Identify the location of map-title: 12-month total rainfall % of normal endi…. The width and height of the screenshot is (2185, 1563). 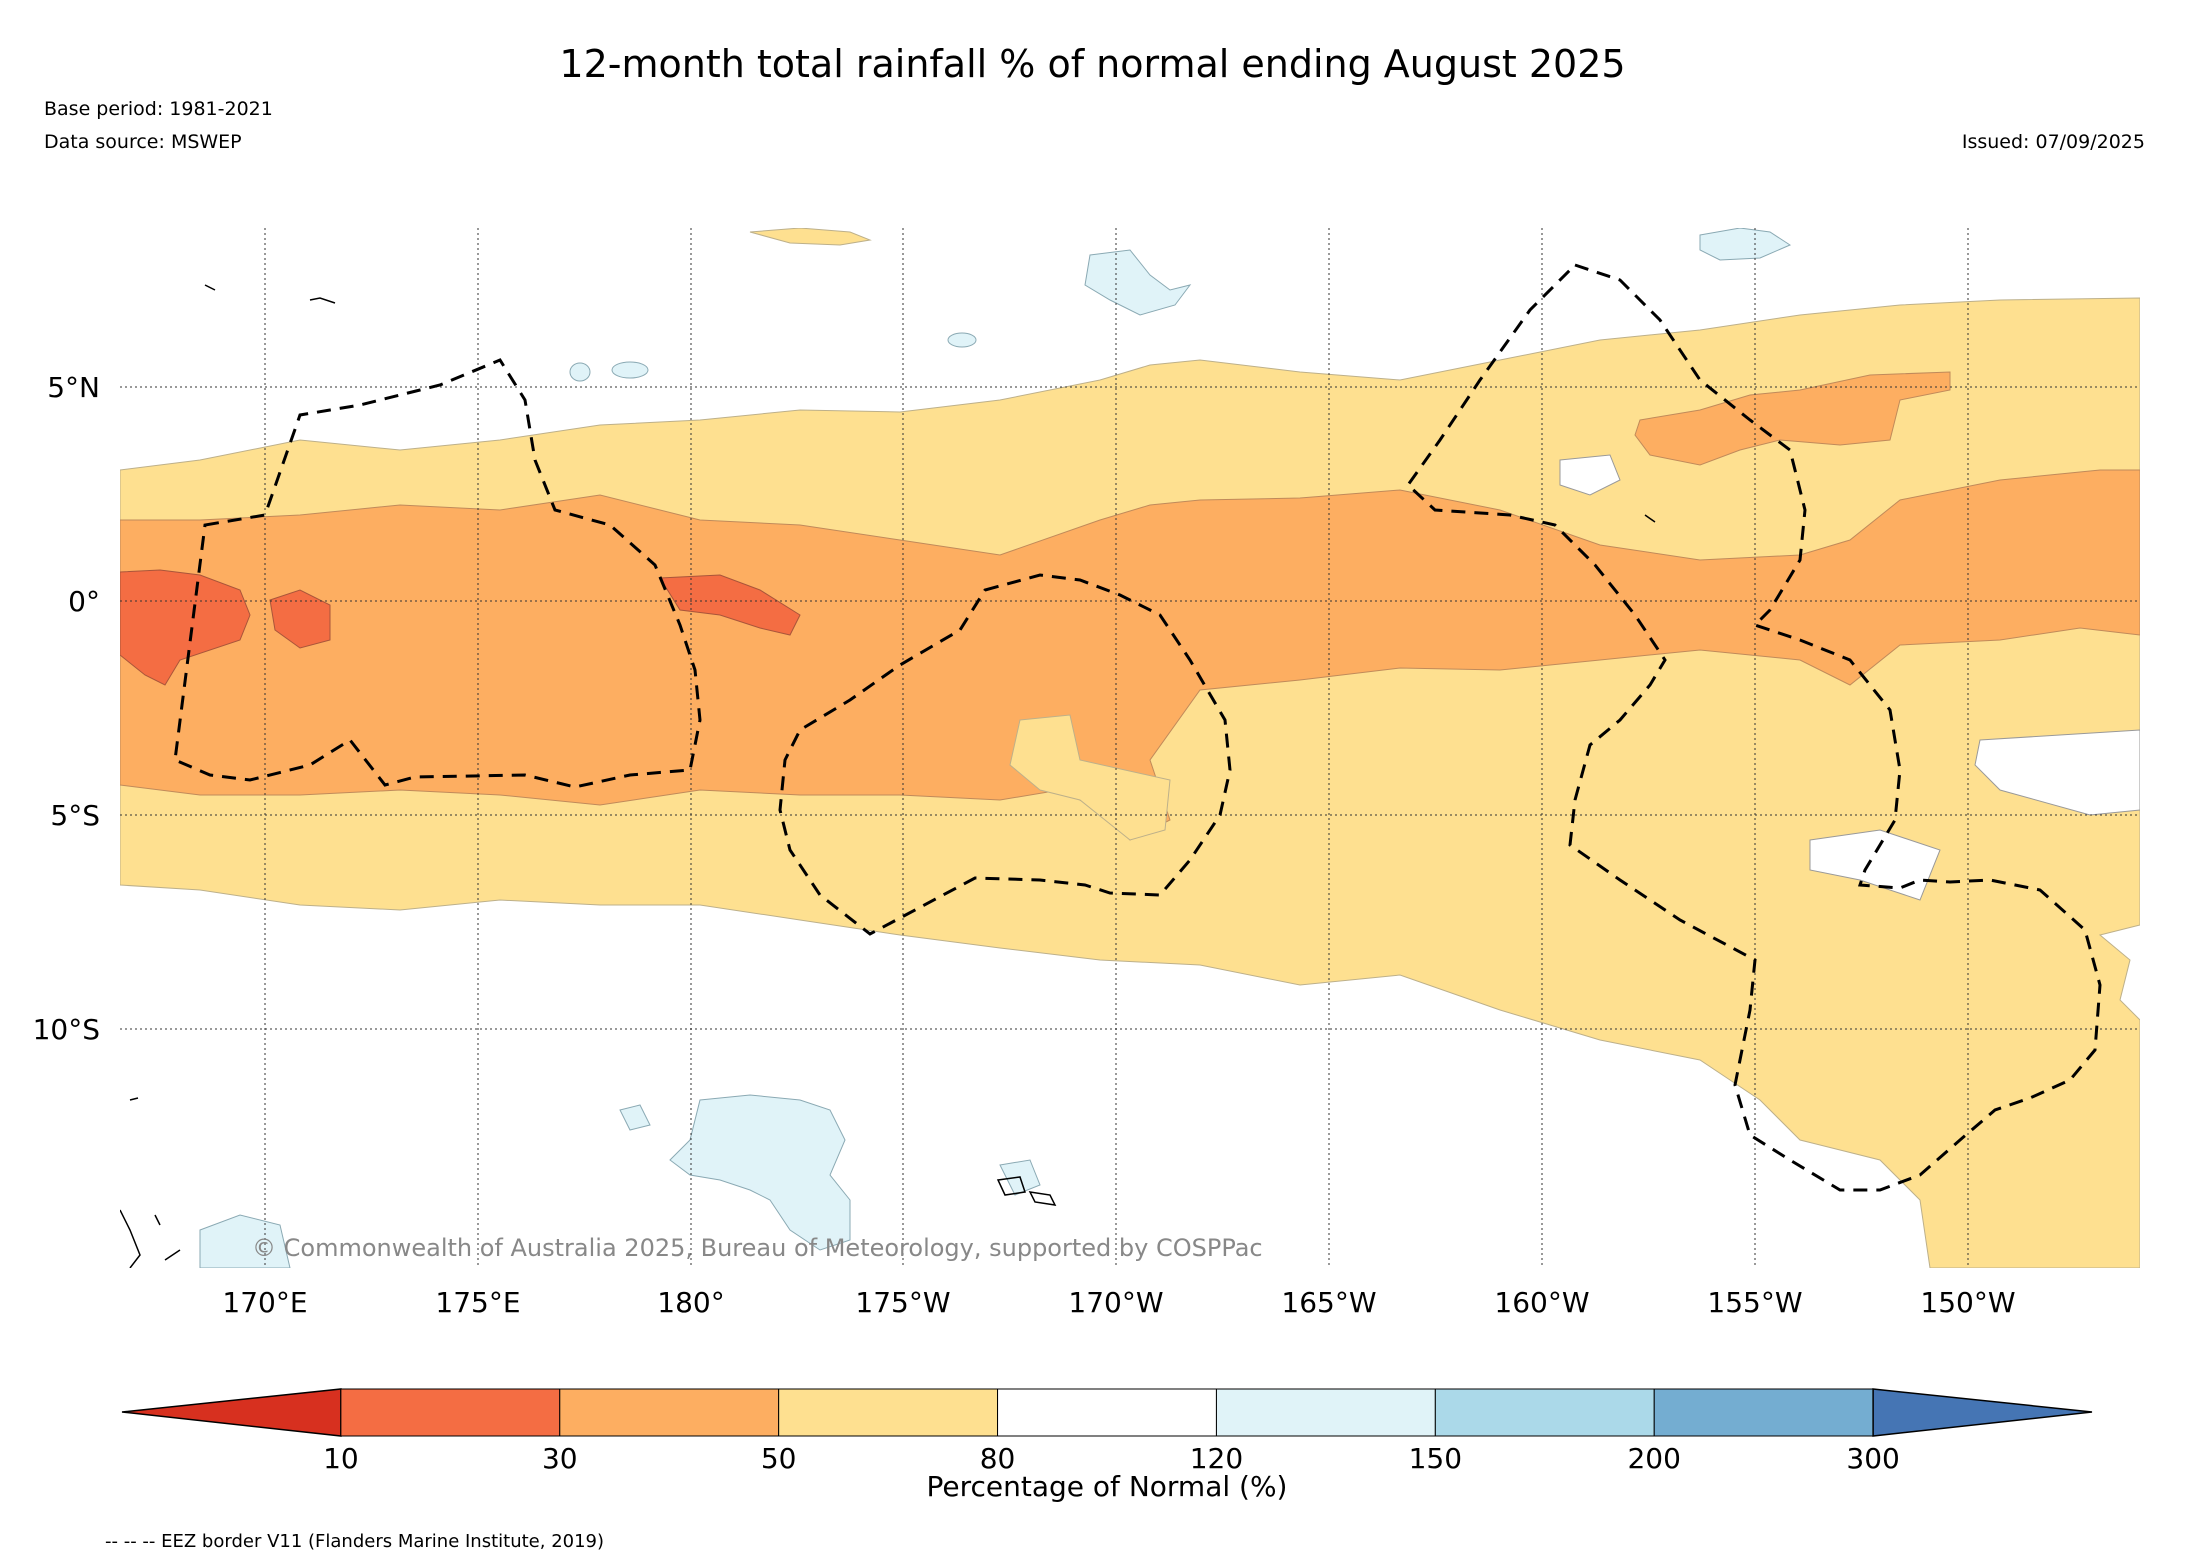
(1092, 64).